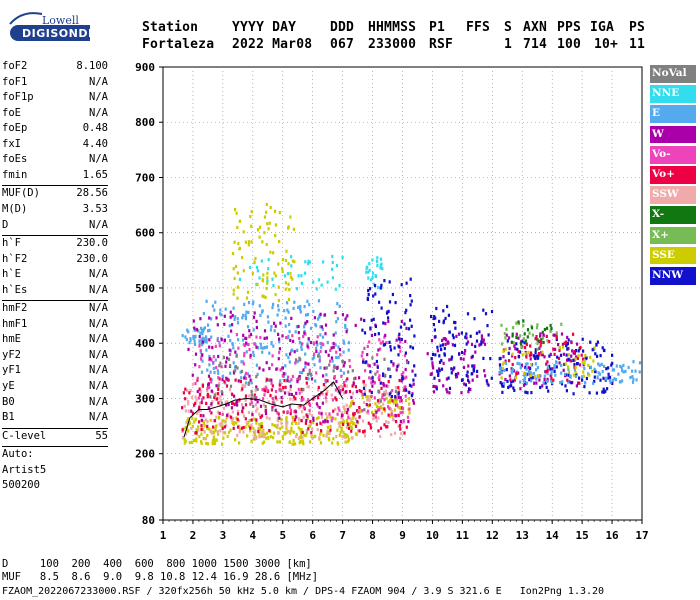  Describe the element at coordinates (11, 274) in the screenshot. I see `param-name: h`E` at that location.